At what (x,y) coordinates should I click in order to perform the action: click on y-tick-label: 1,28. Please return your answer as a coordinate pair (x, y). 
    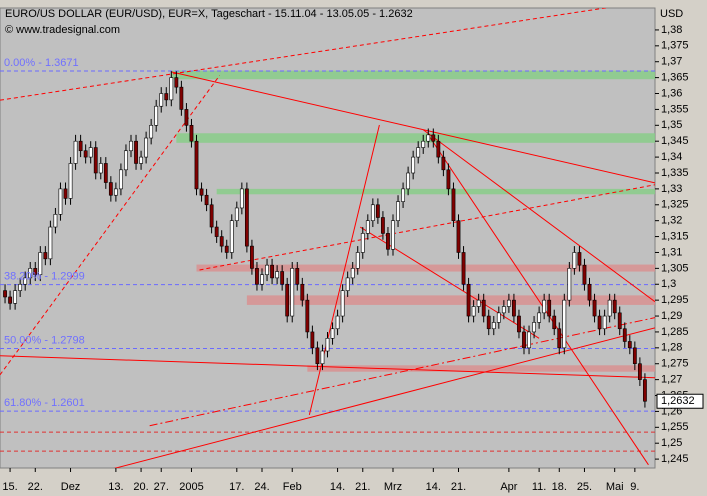
    Looking at the image, I should click on (671, 348).